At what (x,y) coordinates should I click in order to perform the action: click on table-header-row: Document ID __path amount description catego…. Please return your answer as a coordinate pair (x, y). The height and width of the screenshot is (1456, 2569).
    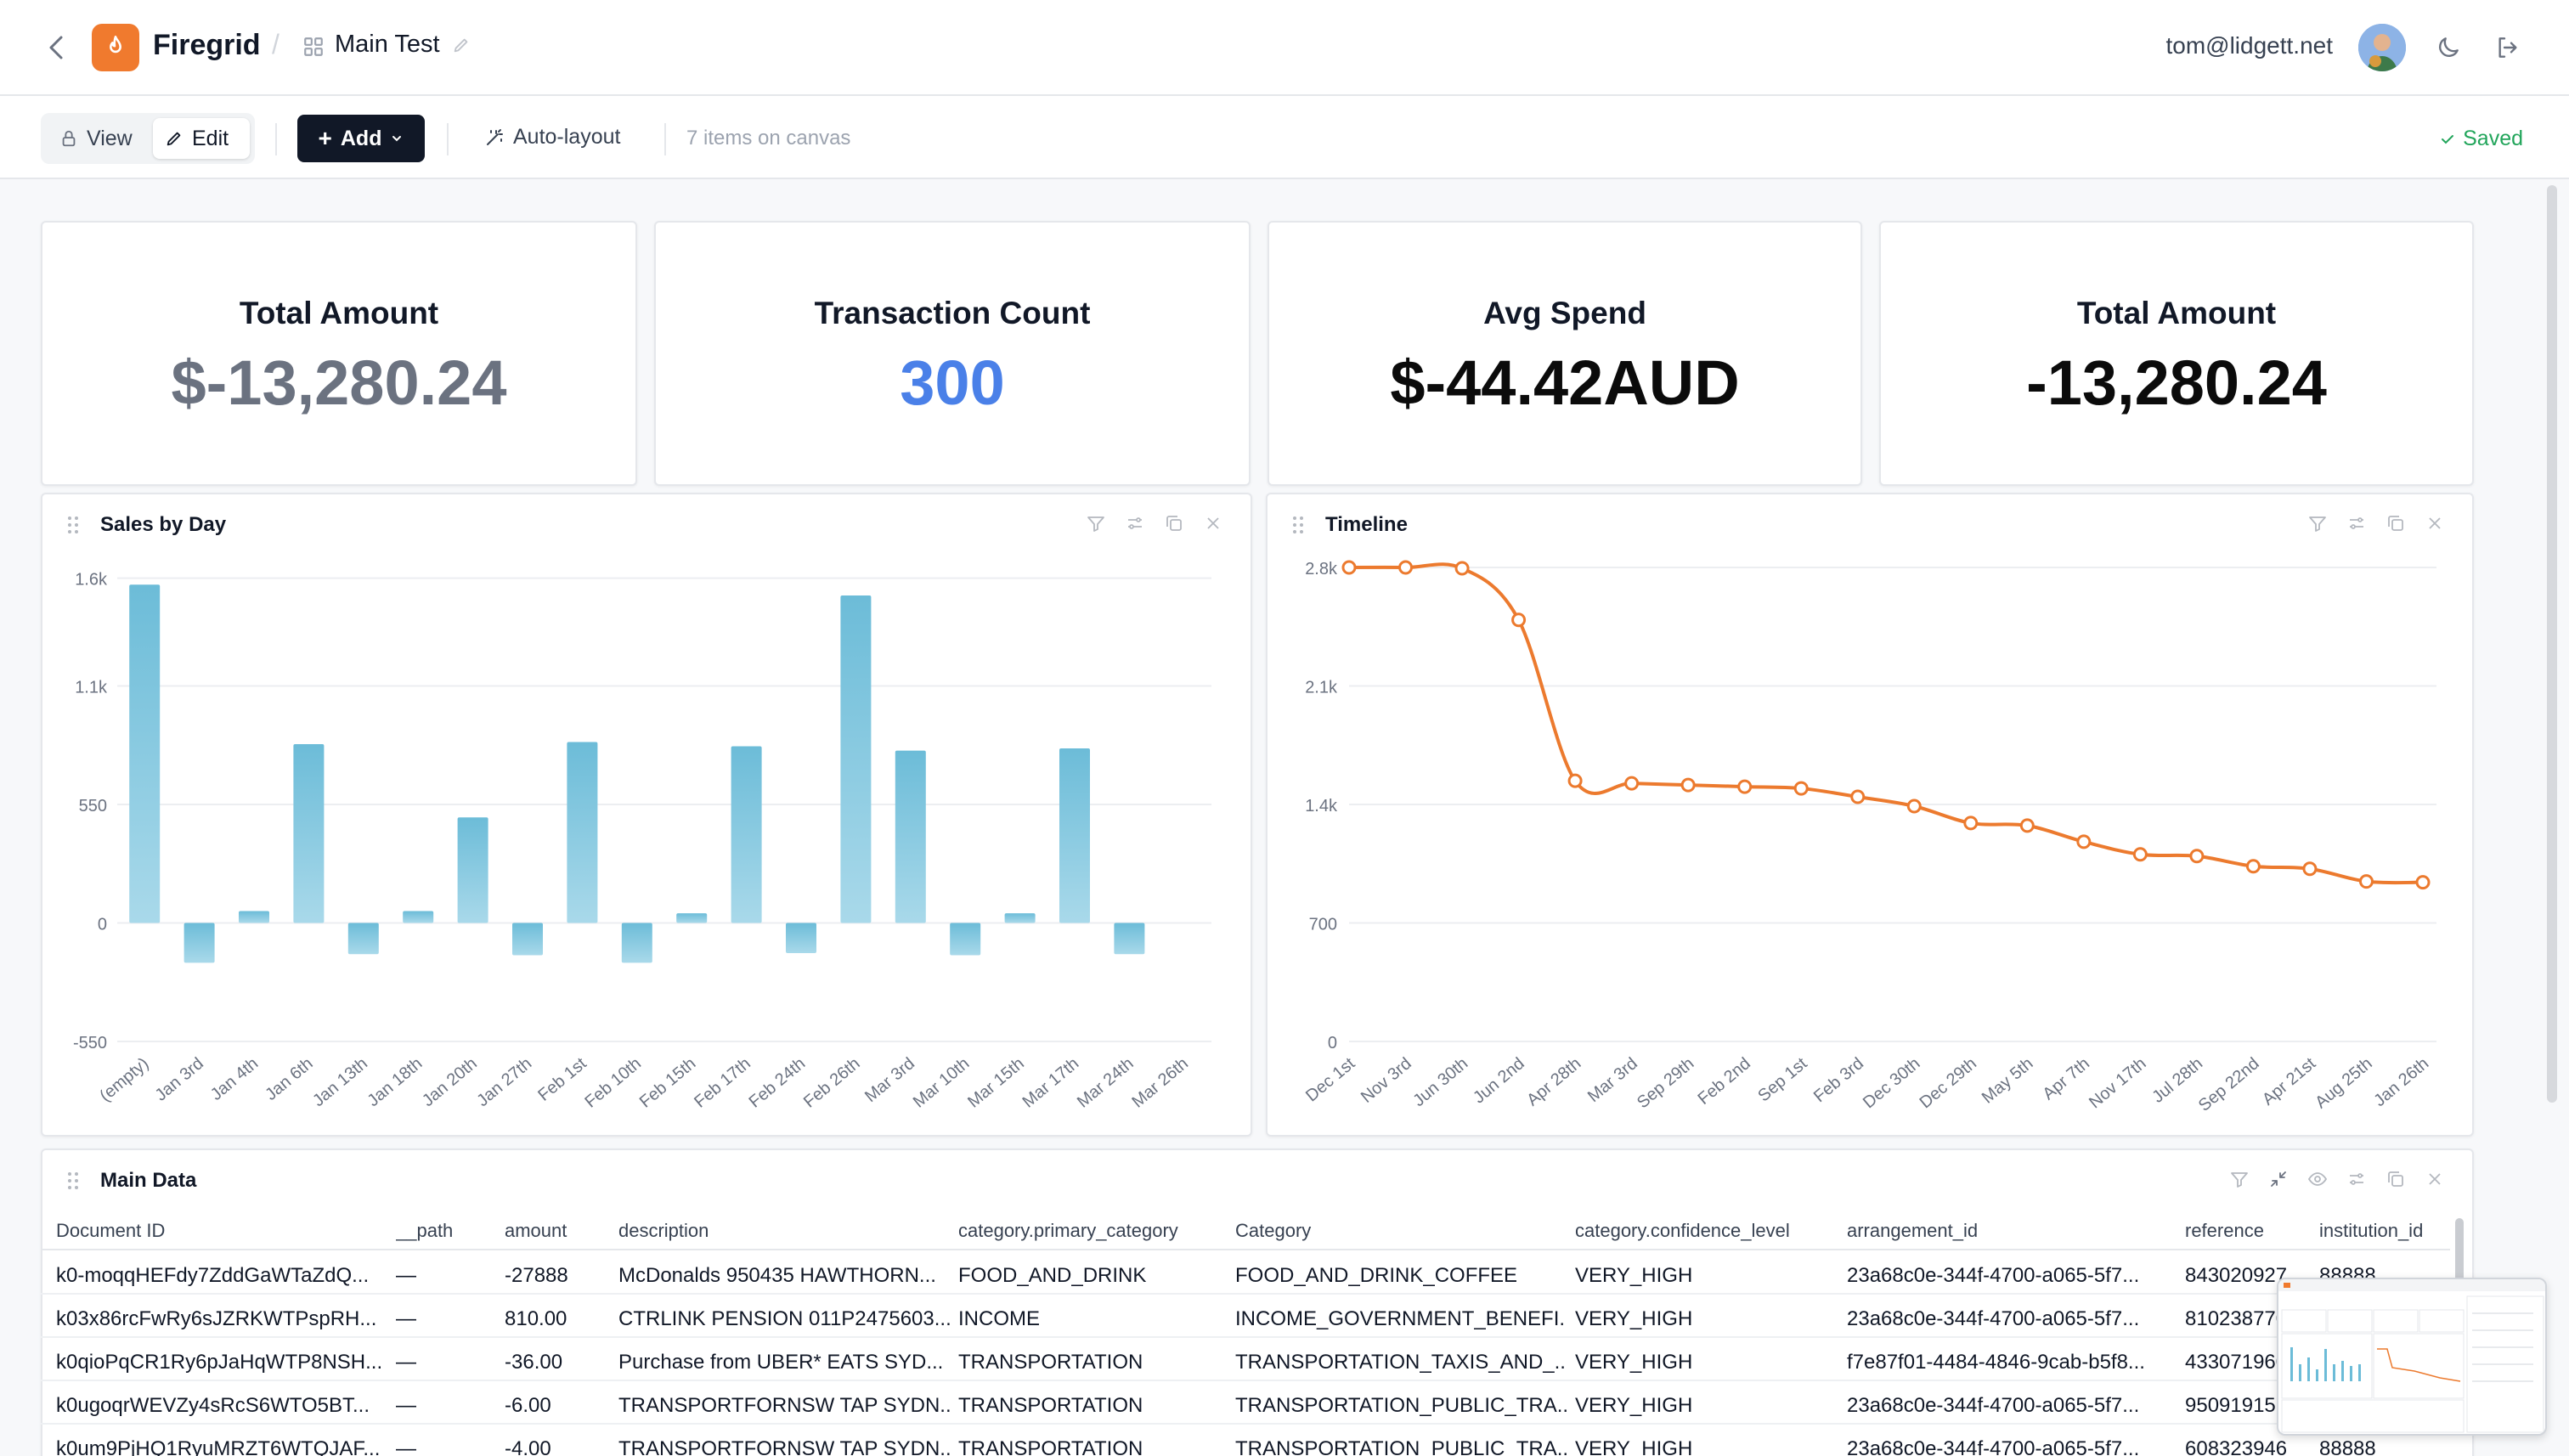
    Looking at the image, I should click on (1245, 1229).